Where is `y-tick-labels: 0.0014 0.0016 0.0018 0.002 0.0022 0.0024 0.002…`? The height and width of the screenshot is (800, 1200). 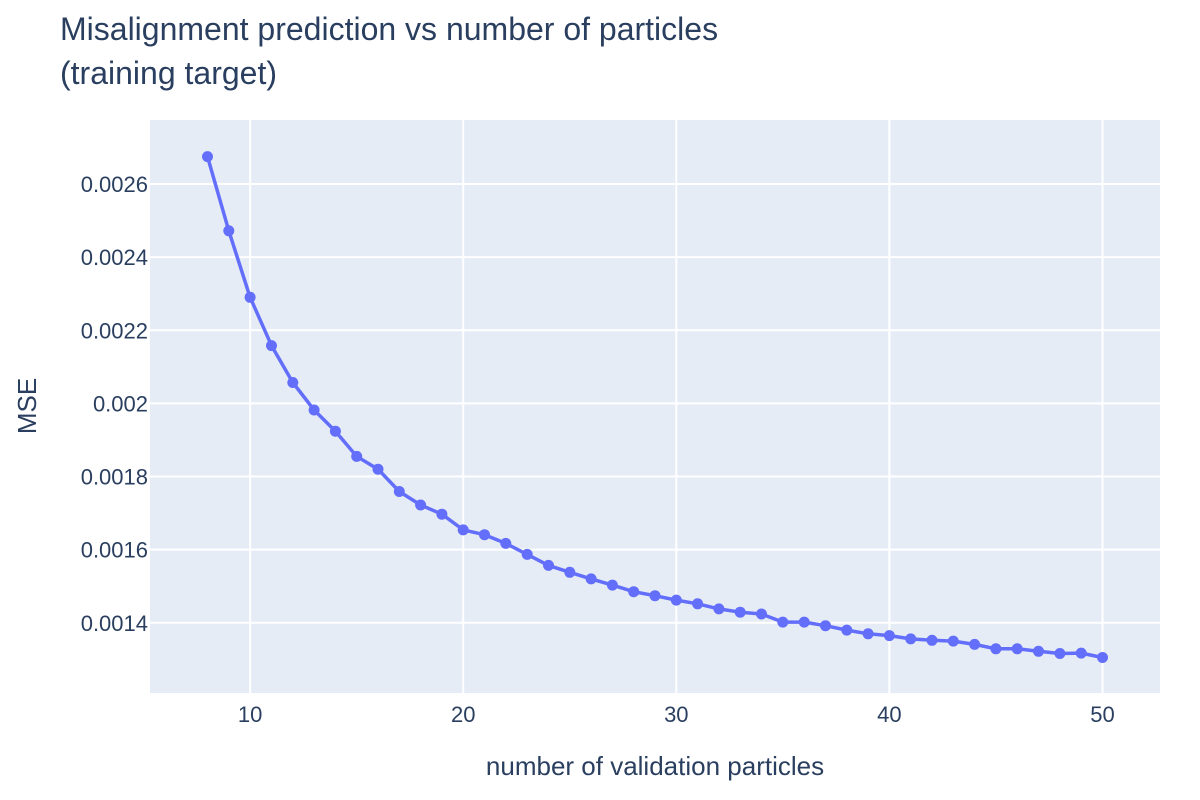 y-tick-labels: 0.0014 0.0016 0.0018 0.002 0.0022 0.0024 0.002… is located at coordinates (114, 404).